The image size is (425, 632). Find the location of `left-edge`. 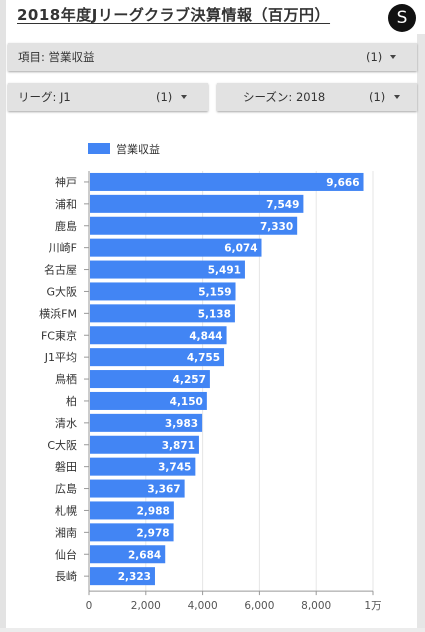

left-edge is located at coordinates (3, 314).